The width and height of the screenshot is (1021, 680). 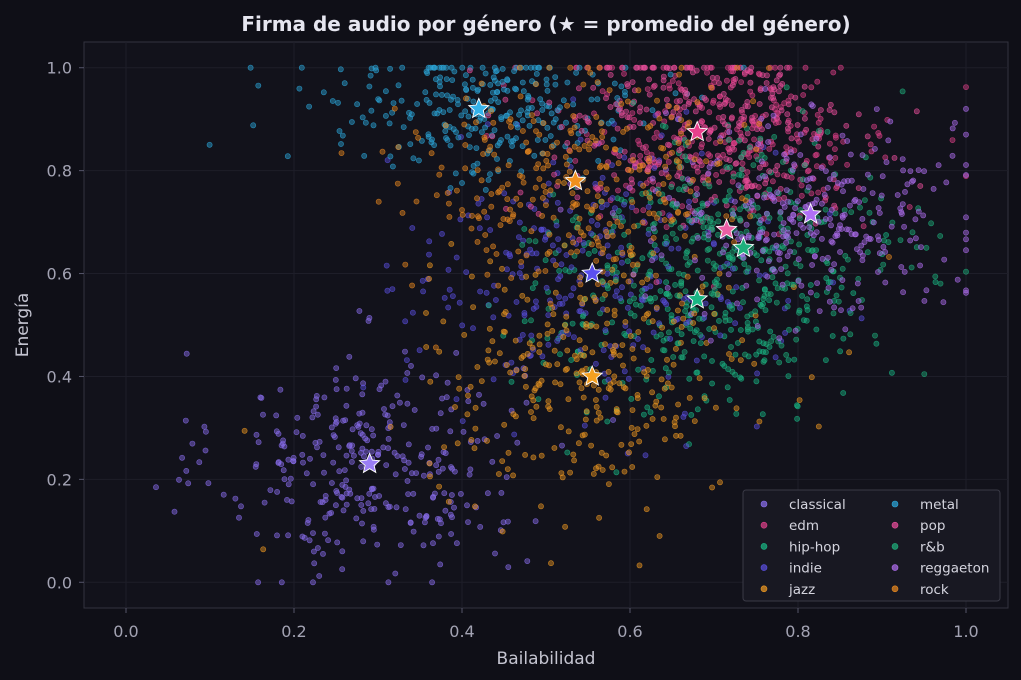 I want to click on y-axis-label: Energía, so click(x=23, y=325).